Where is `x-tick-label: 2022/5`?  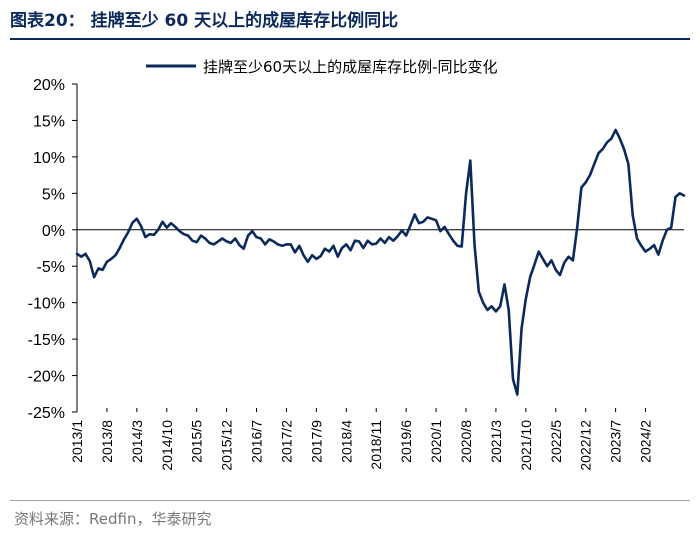 x-tick-label: 2022/5 is located at coordinates (556, 441).